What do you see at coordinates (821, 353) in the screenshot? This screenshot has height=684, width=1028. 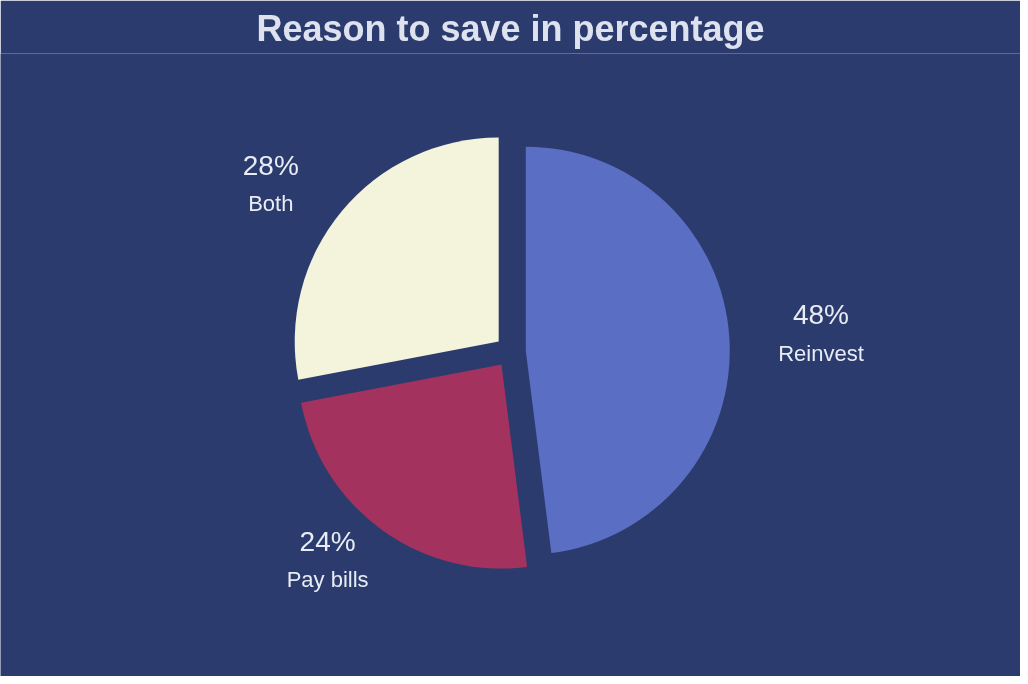 I see `slice-label: Reinvest` at bounding box center [821, 353].